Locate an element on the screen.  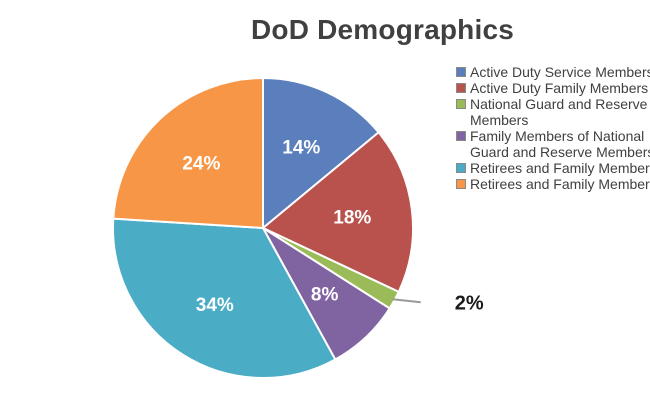
legend-entry-active-duty: Active Duty Service Members is located at coordinates (553, 72).